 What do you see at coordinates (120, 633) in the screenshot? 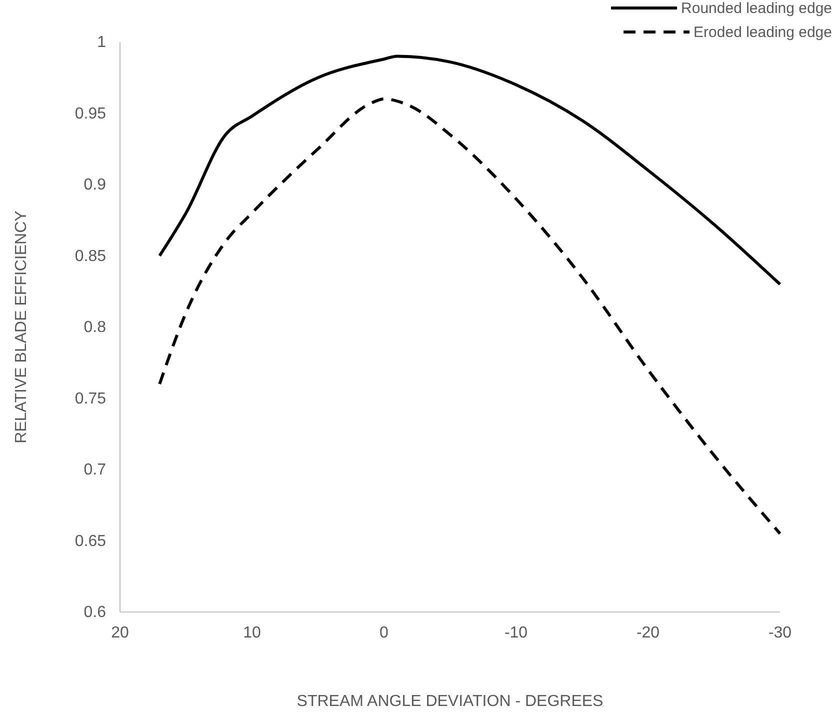
I see `x-tick-label: 20` at bounding box center [120, 633].